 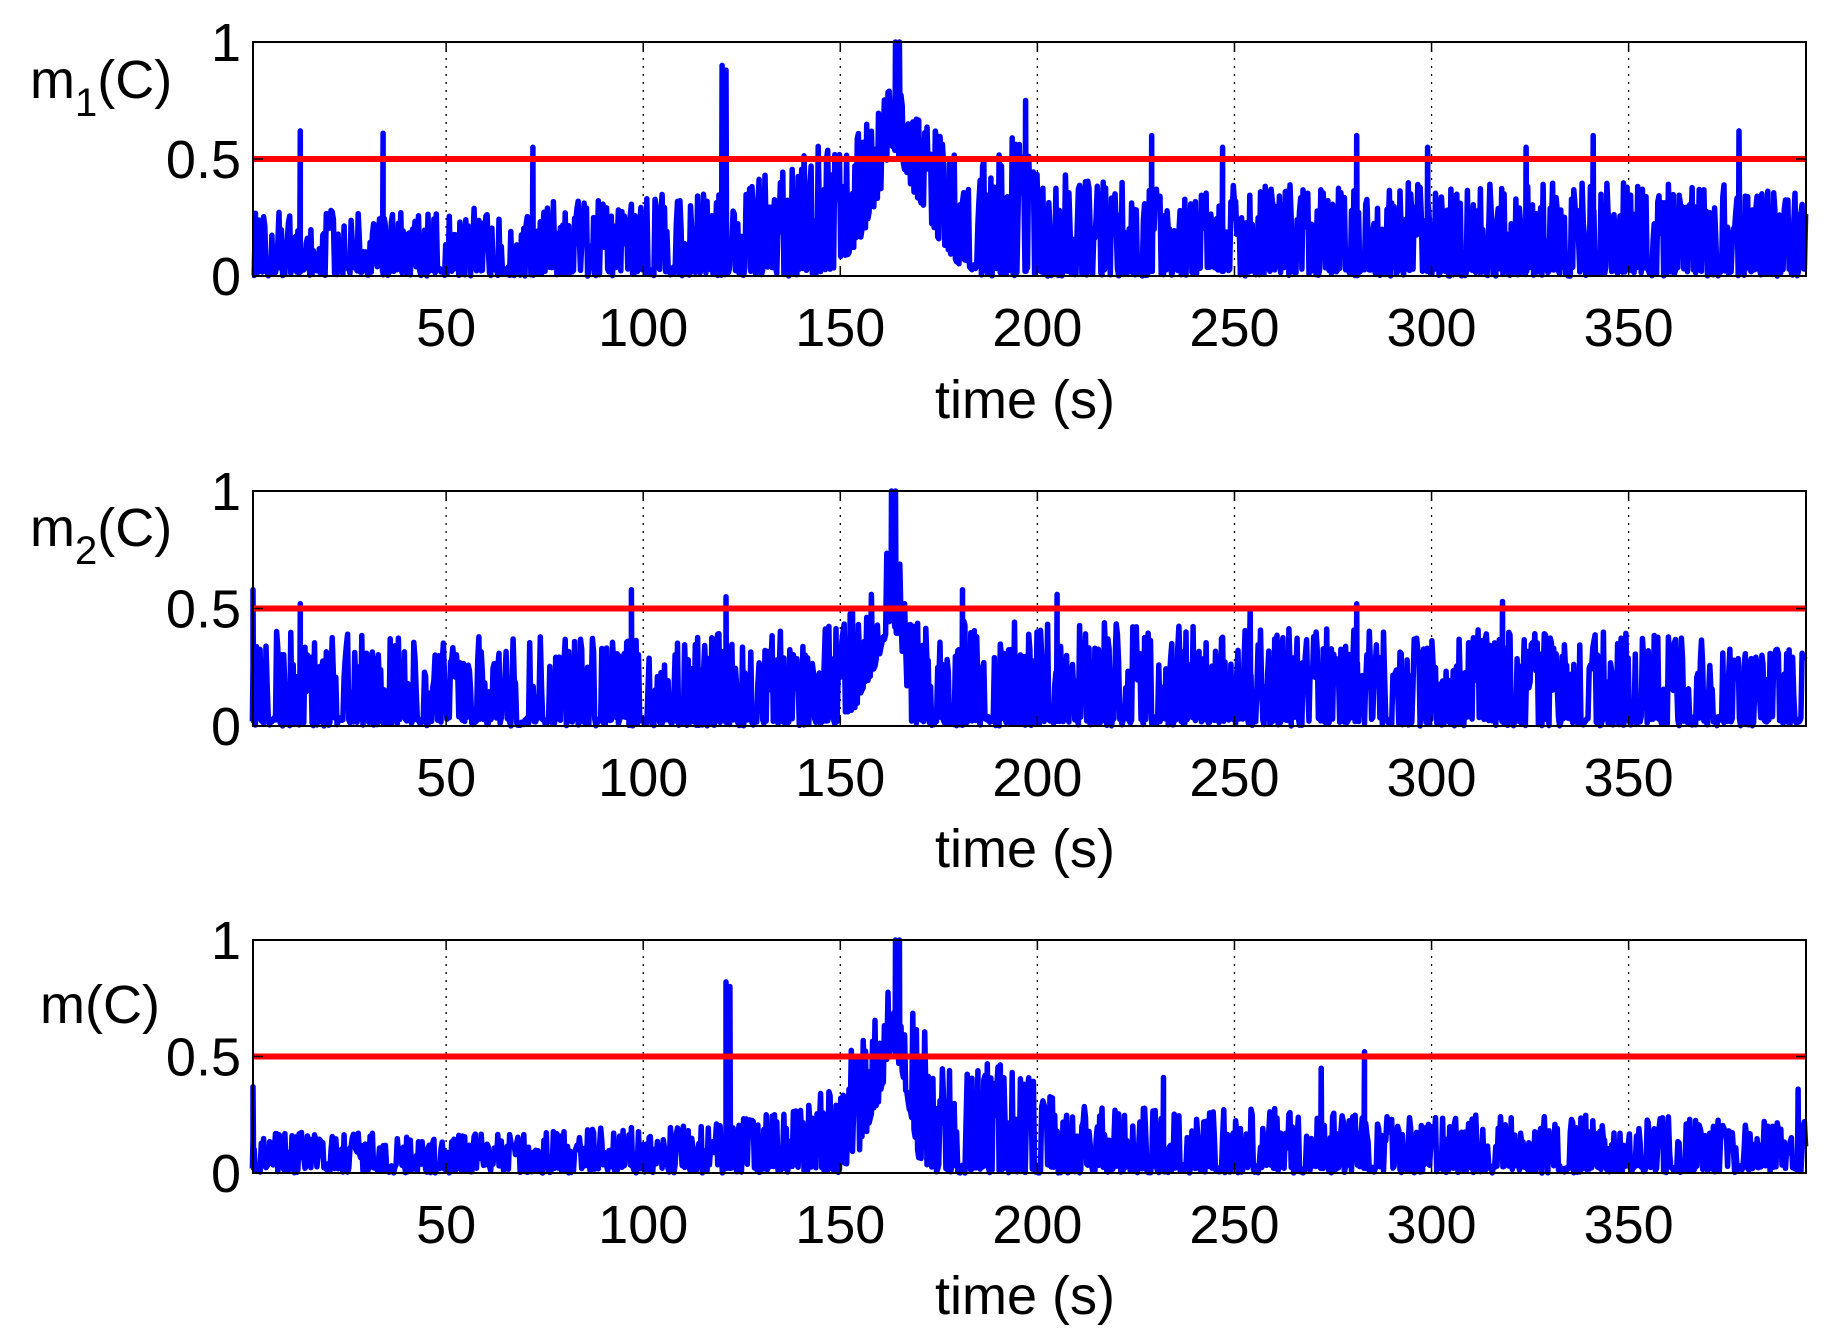 What do you see at coordinates (1025, 400) in the screenshot?
I see `panel-1-xlabel: time (s)` at bounding box center [1025, 400].